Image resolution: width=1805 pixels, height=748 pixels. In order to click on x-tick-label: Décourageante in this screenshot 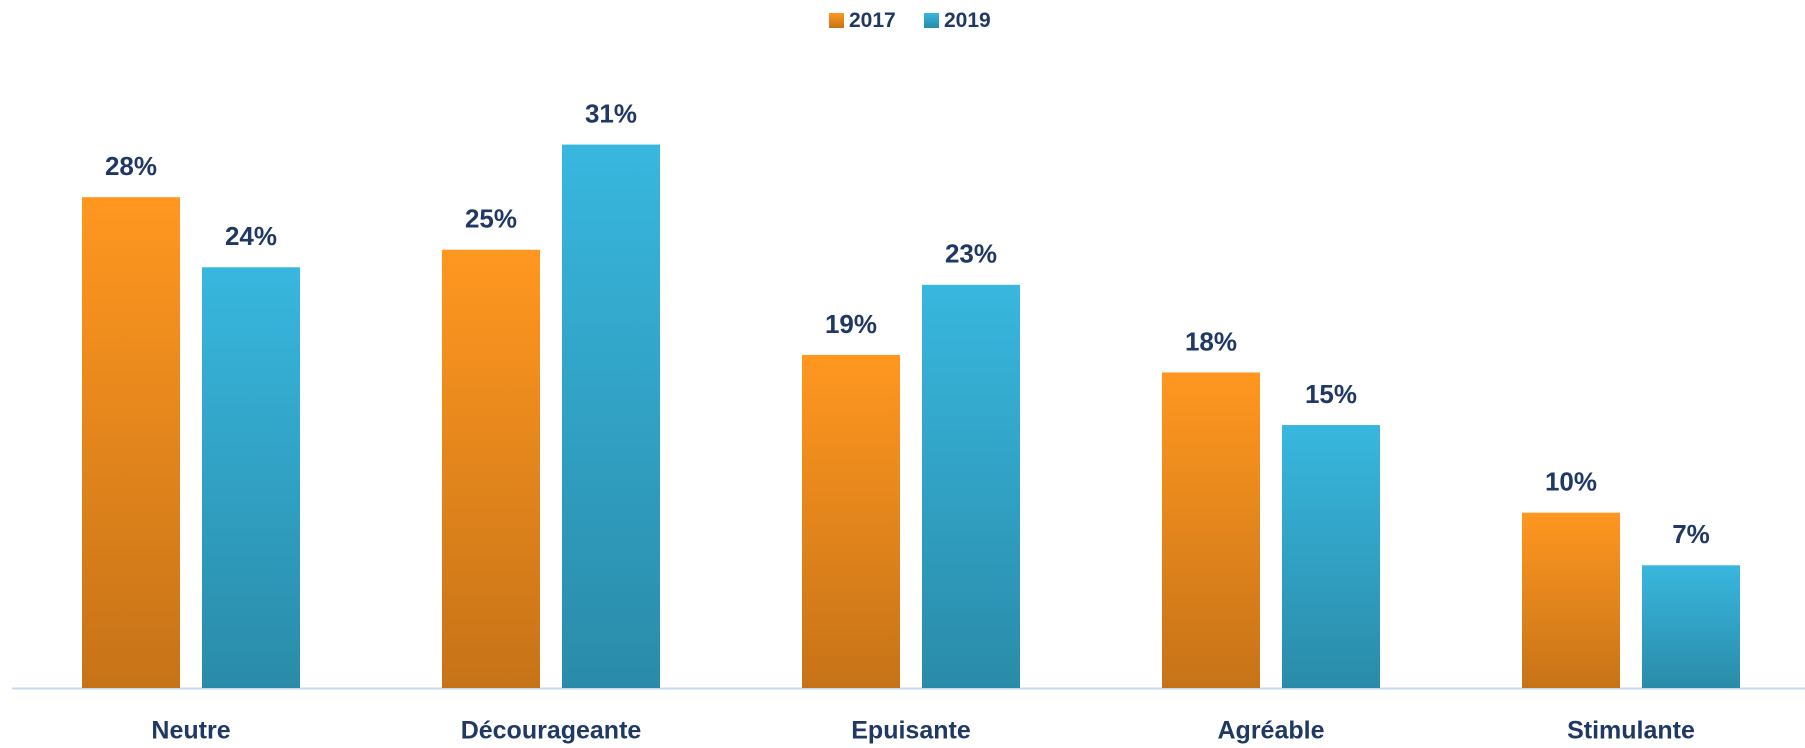, I will do `click(551, 731)`.